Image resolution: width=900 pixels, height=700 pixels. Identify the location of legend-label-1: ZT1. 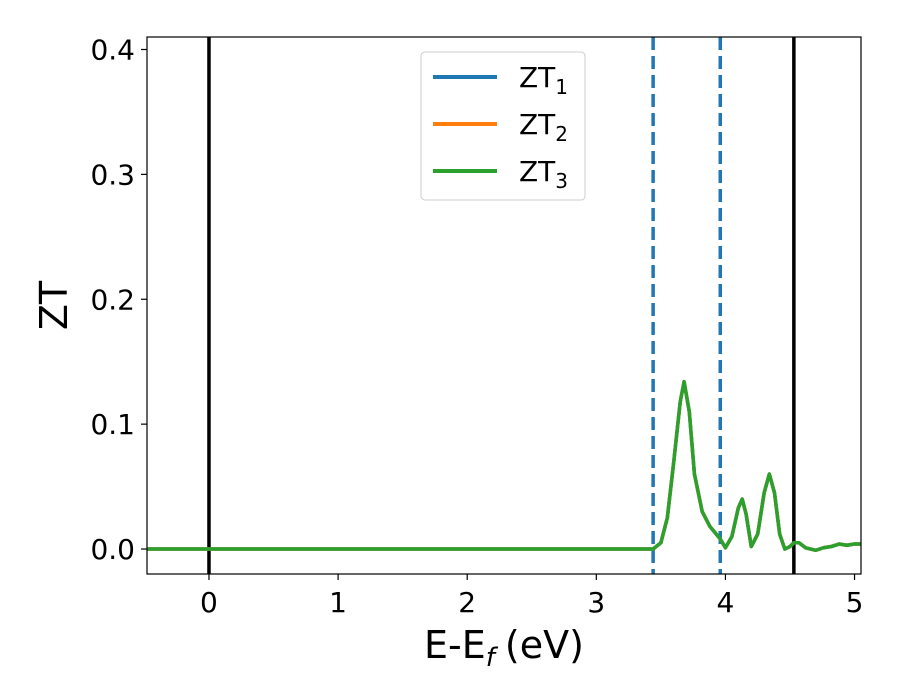
(543, 80).